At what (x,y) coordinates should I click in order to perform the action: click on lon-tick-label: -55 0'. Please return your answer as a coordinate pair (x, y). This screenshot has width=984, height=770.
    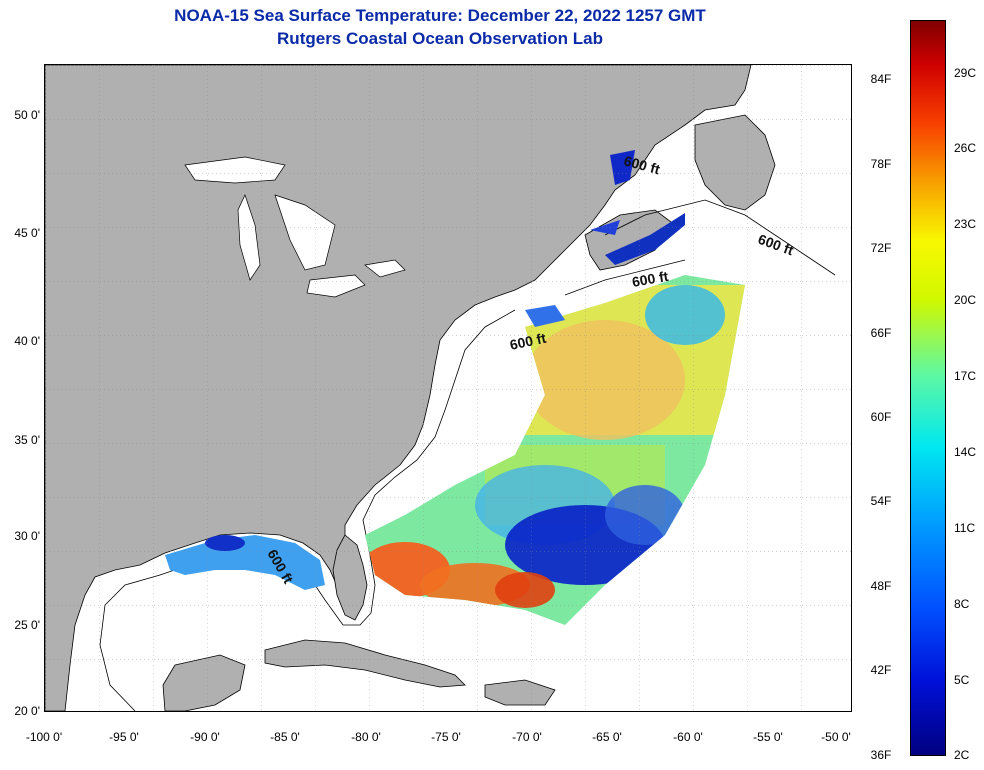
    Looking at the image, I should click on (768, 737).